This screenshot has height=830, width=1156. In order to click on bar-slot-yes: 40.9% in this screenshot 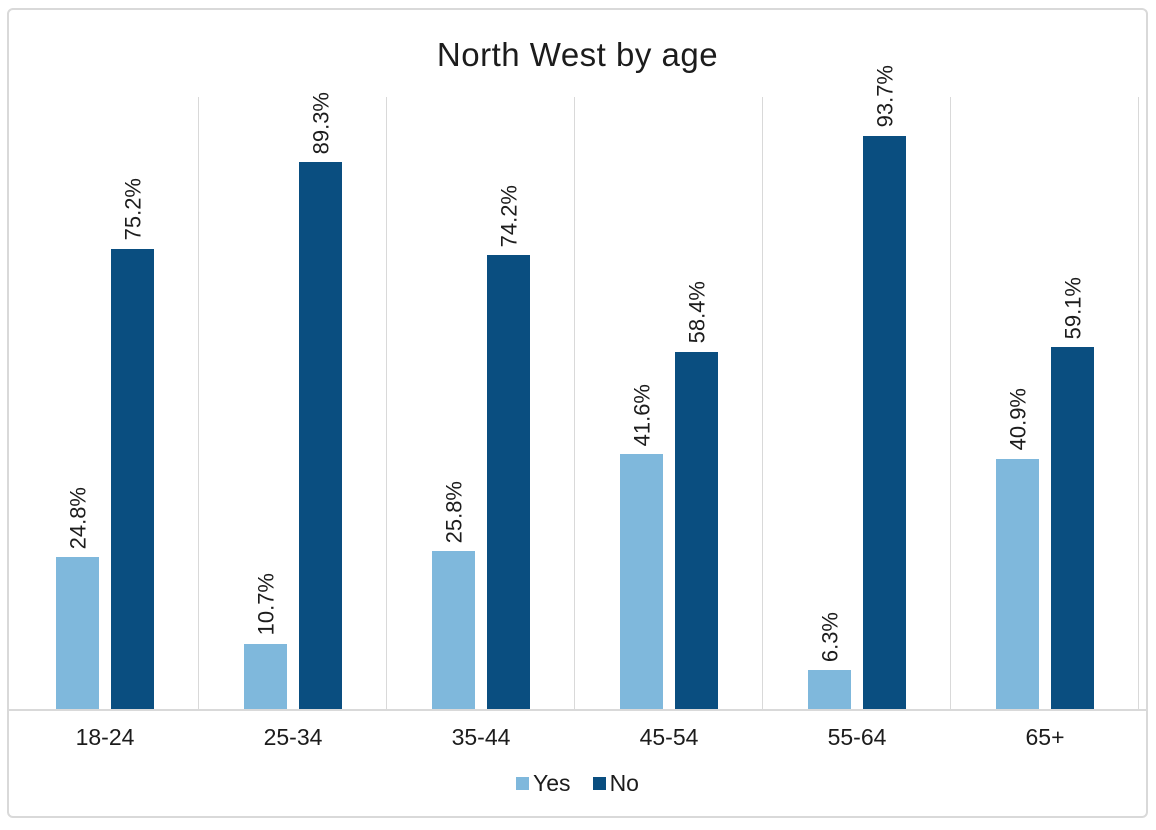, I will do `click(1017, 403)`.